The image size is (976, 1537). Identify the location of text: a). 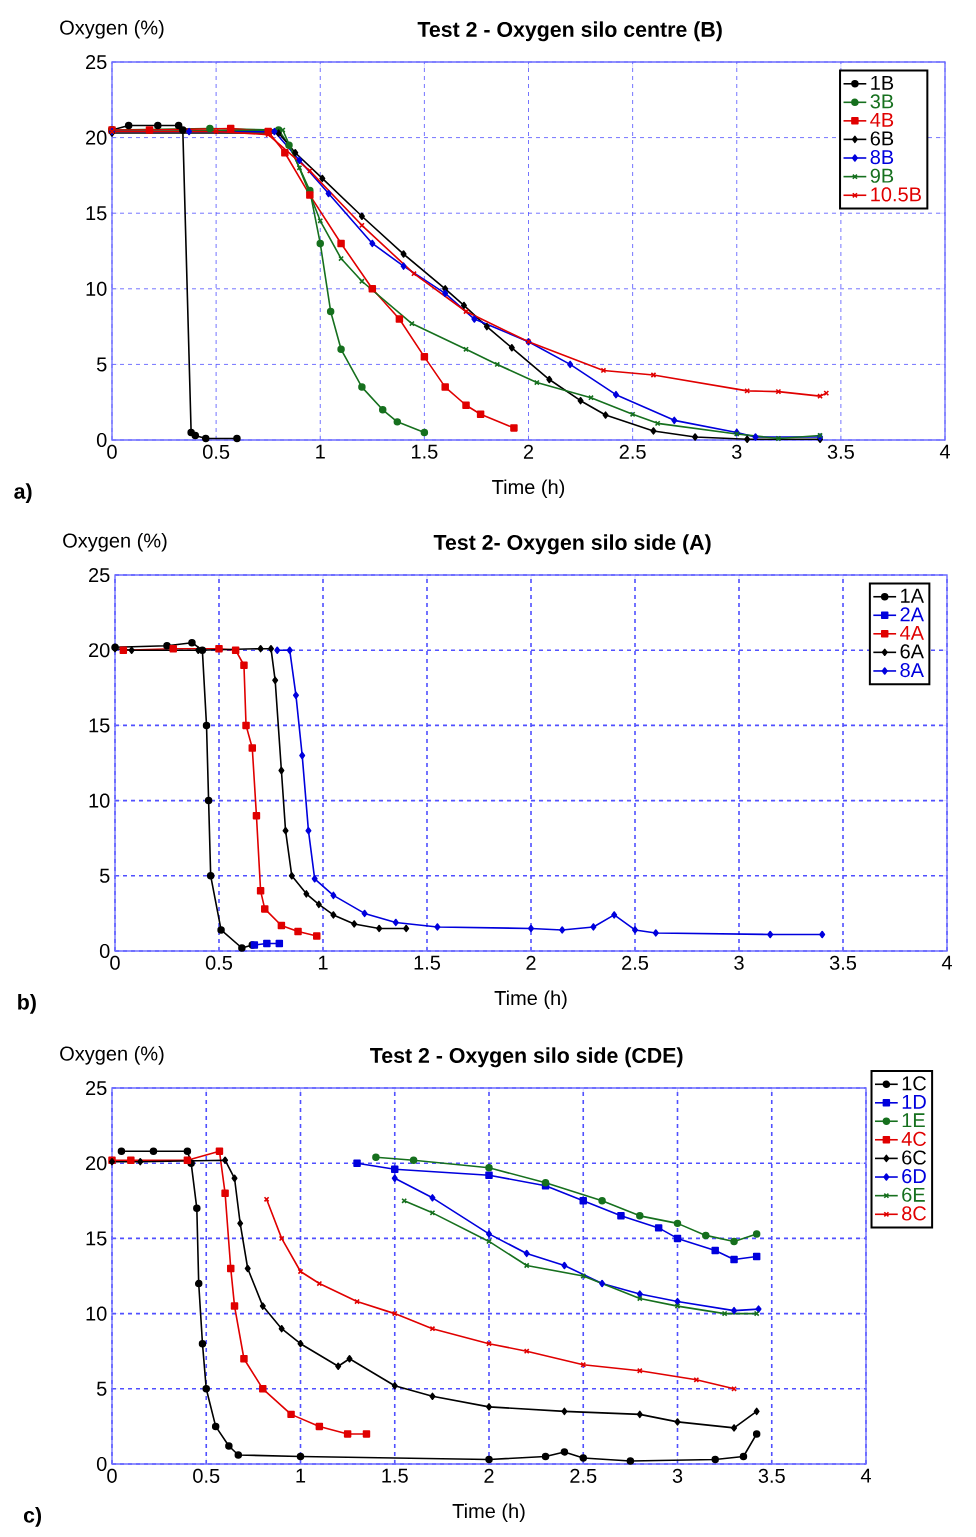
(23, 493).